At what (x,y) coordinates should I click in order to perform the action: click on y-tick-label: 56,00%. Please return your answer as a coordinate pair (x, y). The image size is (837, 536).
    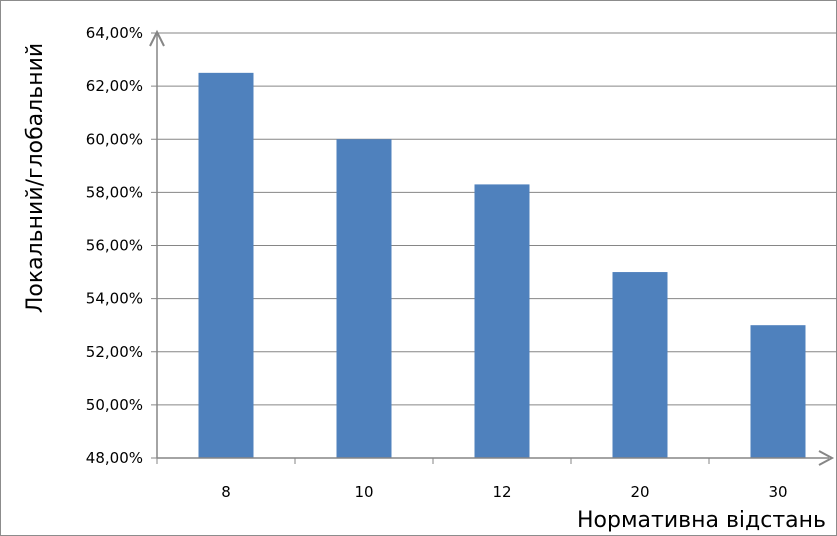
    Looking at the image, I should click on (114, 246).